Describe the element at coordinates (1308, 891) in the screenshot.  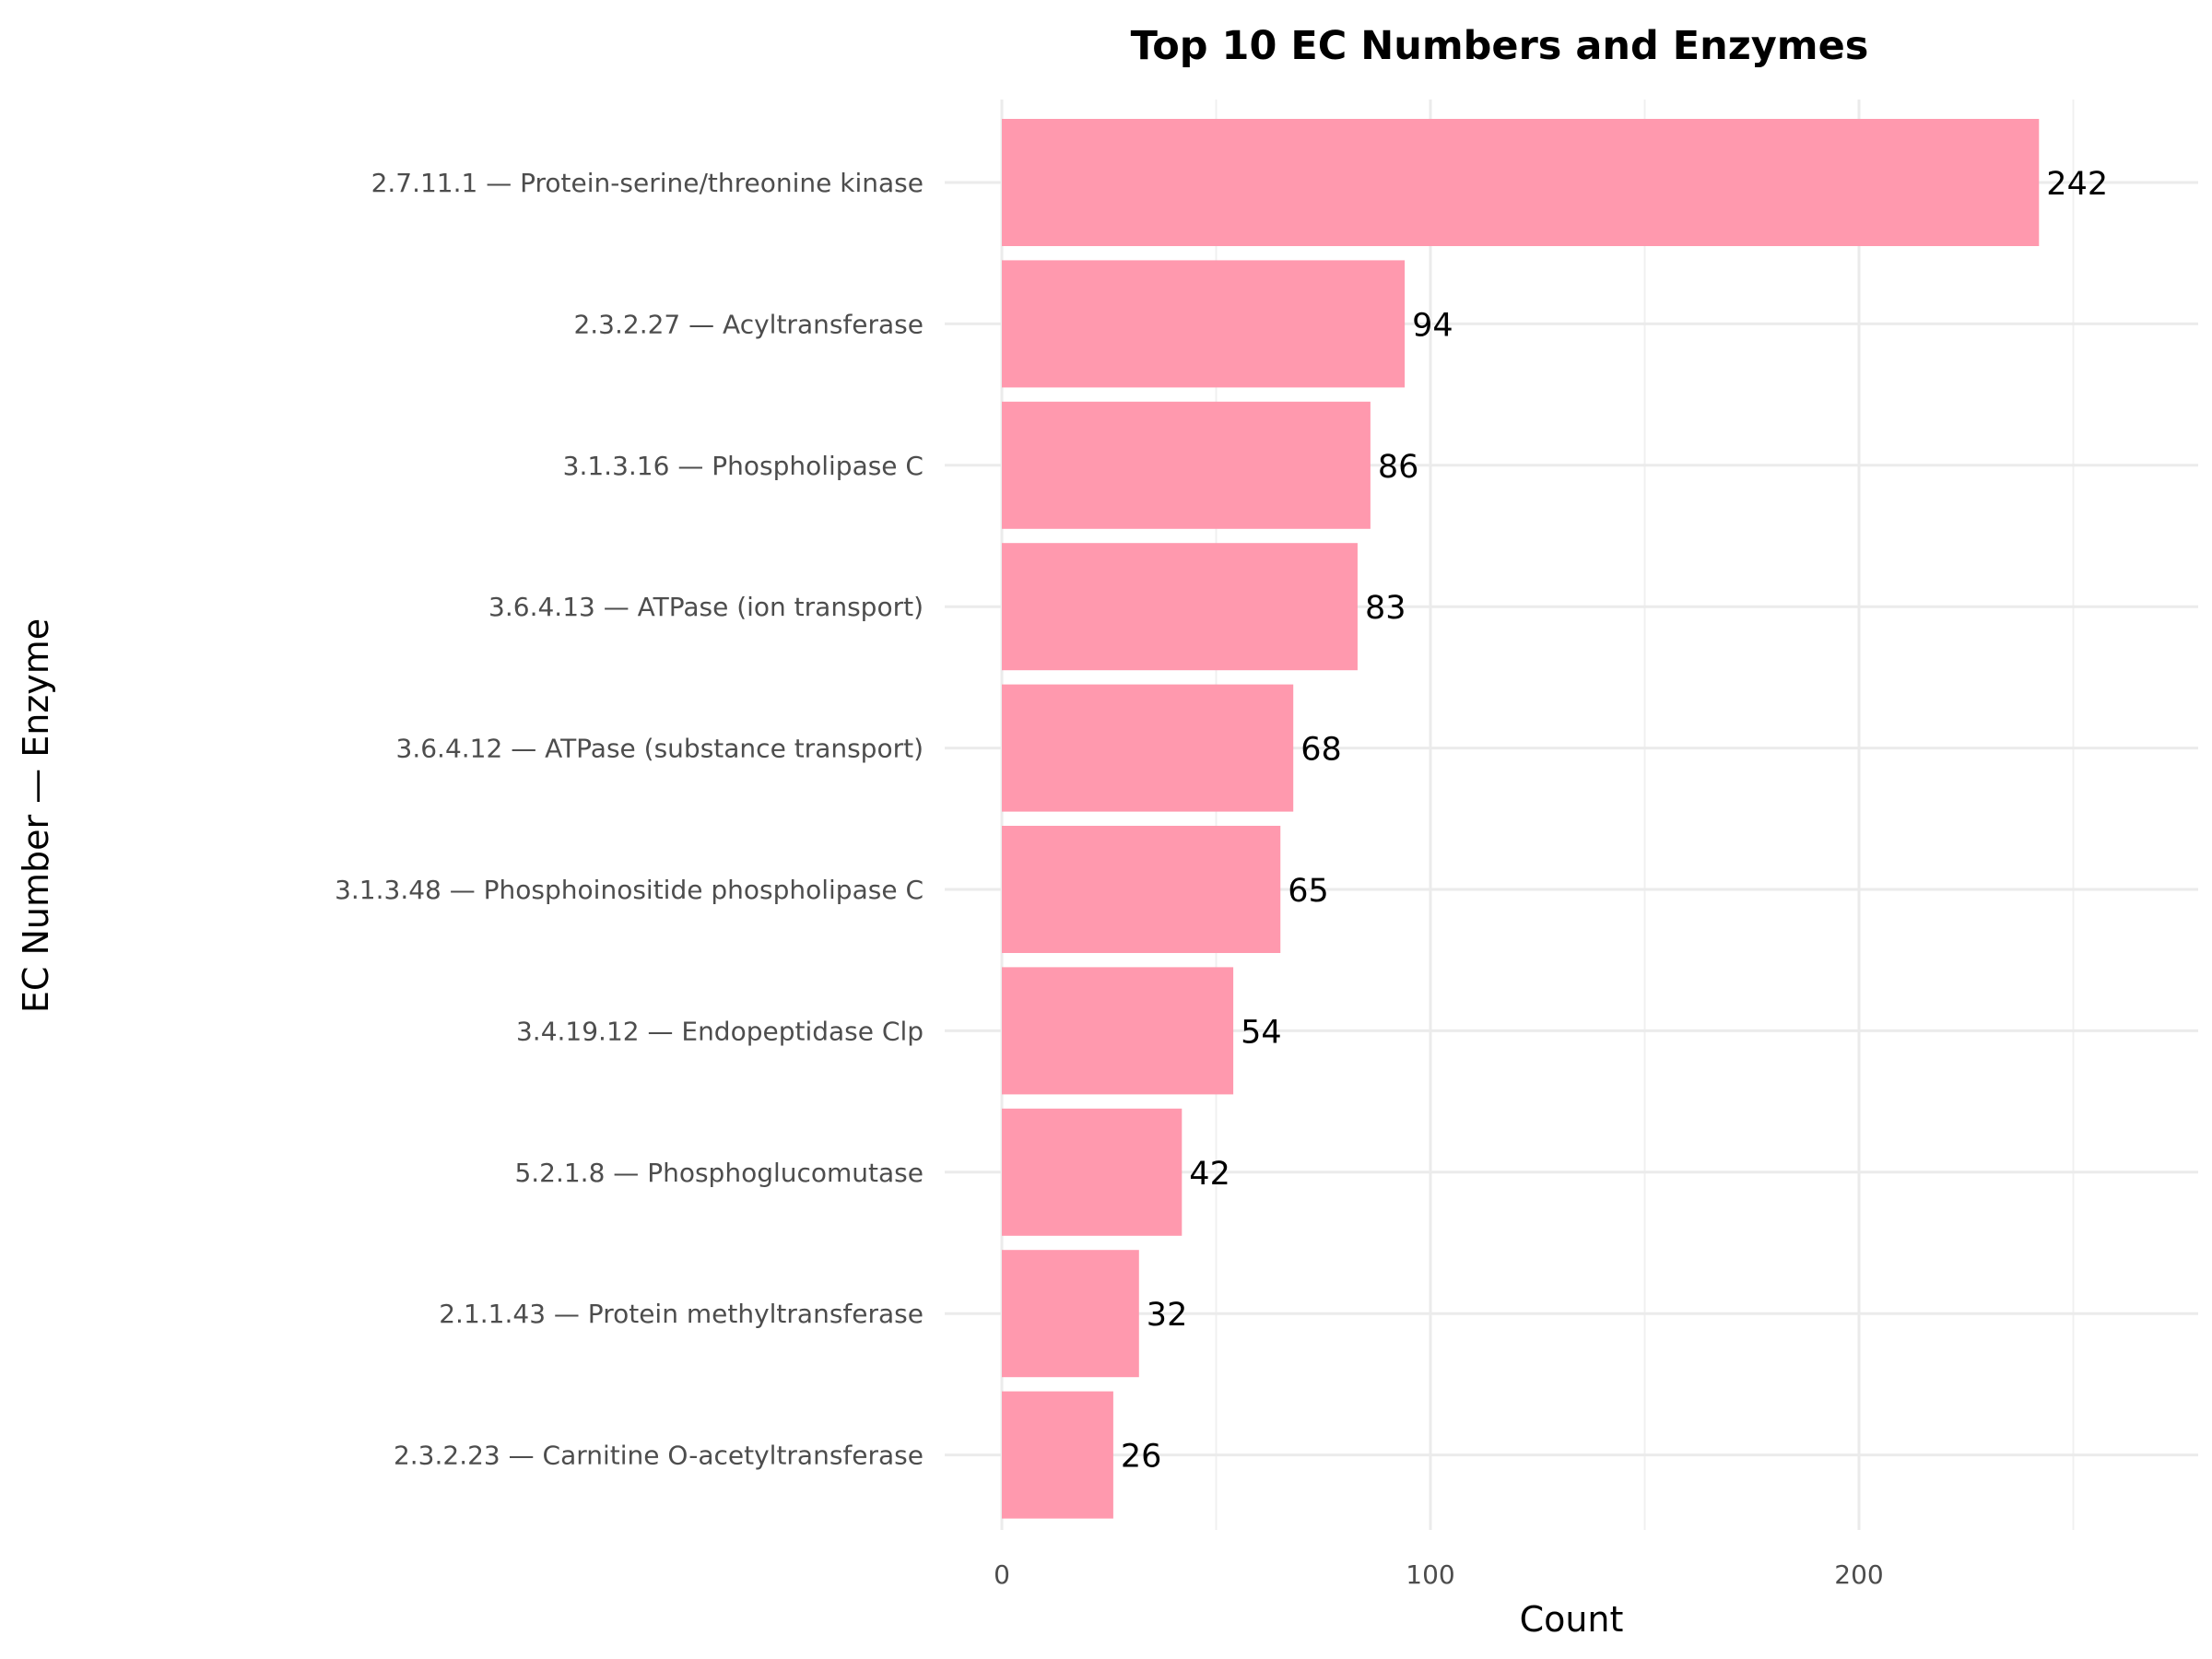
I see `value-label: 65` at that location.